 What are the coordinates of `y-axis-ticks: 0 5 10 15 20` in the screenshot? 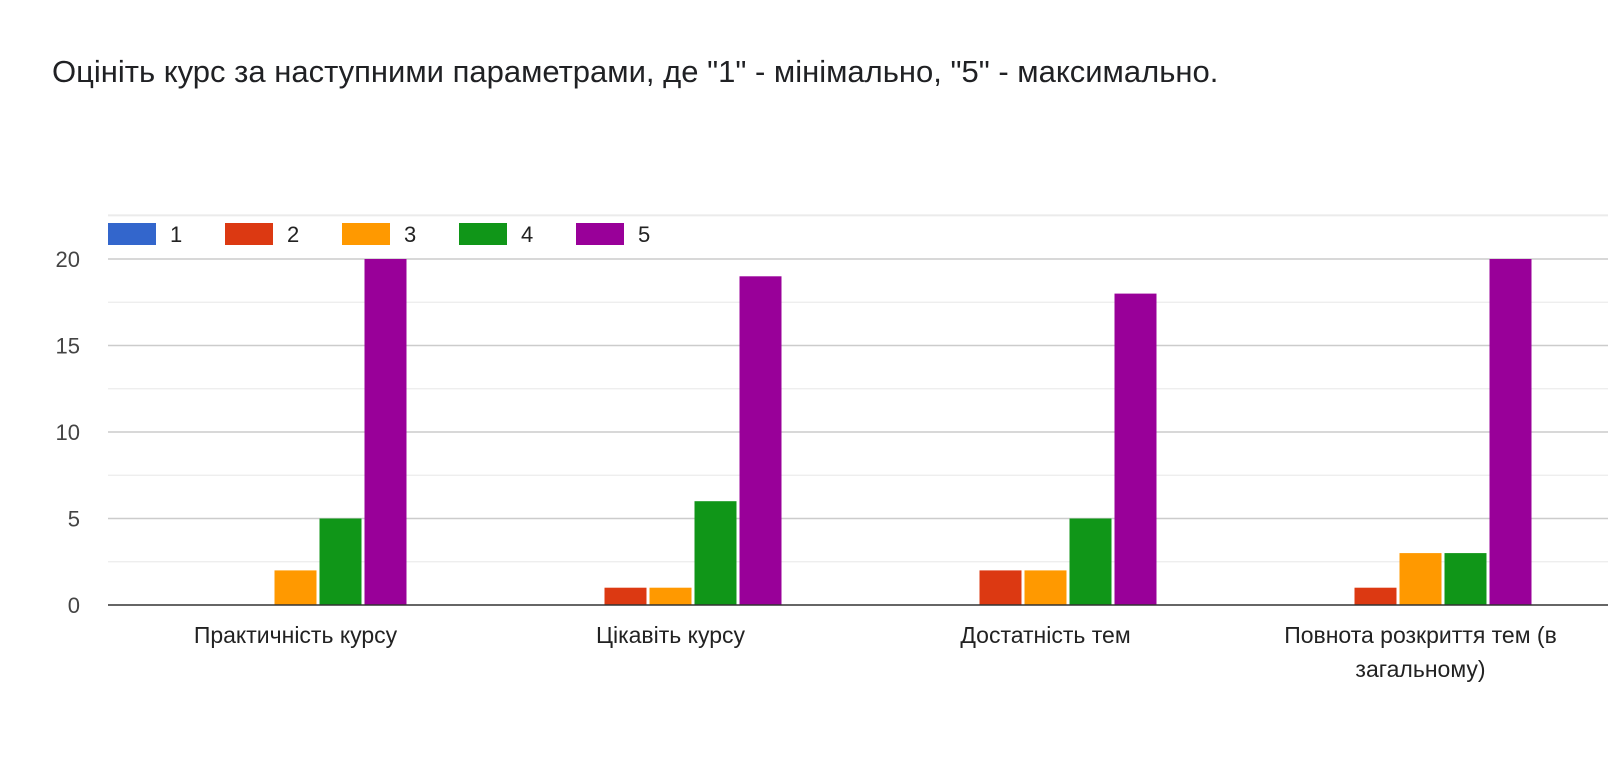 It's located at (68, 432).